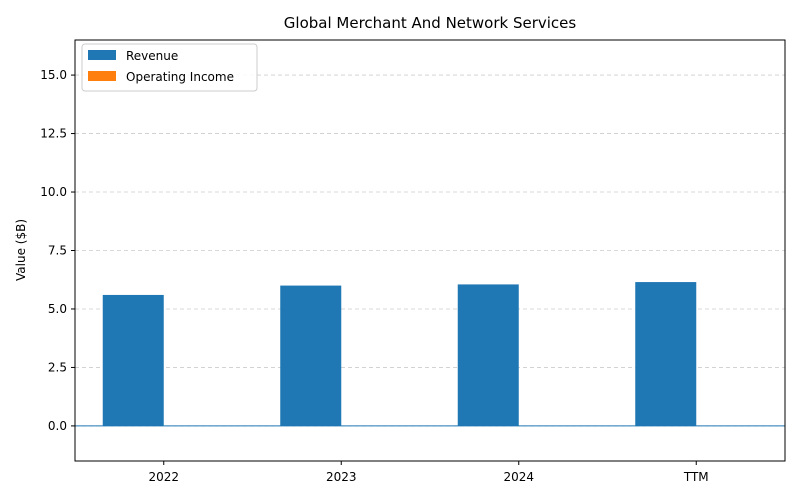 The width and height of the screenshot is (800, 504). I want to click on legend-frame, so click(169, 67).